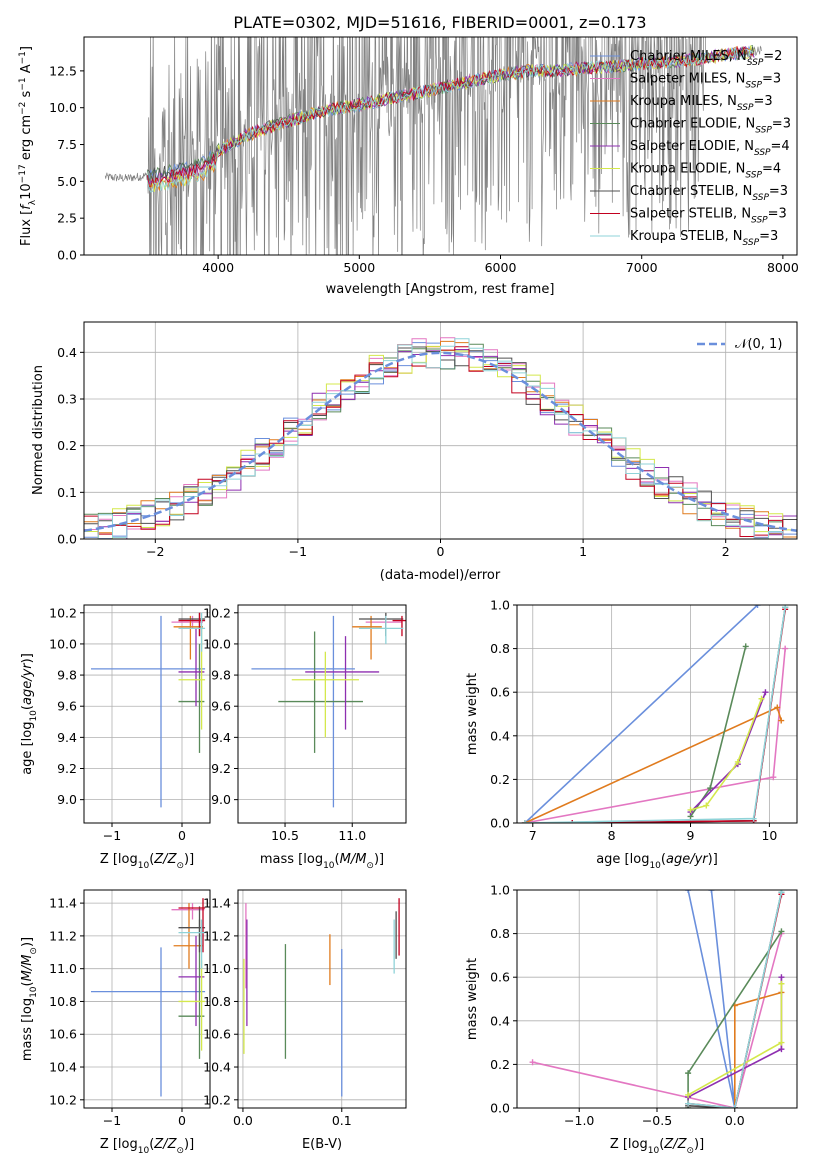 The image size is (819, 1170). I want to click on y-tick-label: 10.0, so click(63, 643).